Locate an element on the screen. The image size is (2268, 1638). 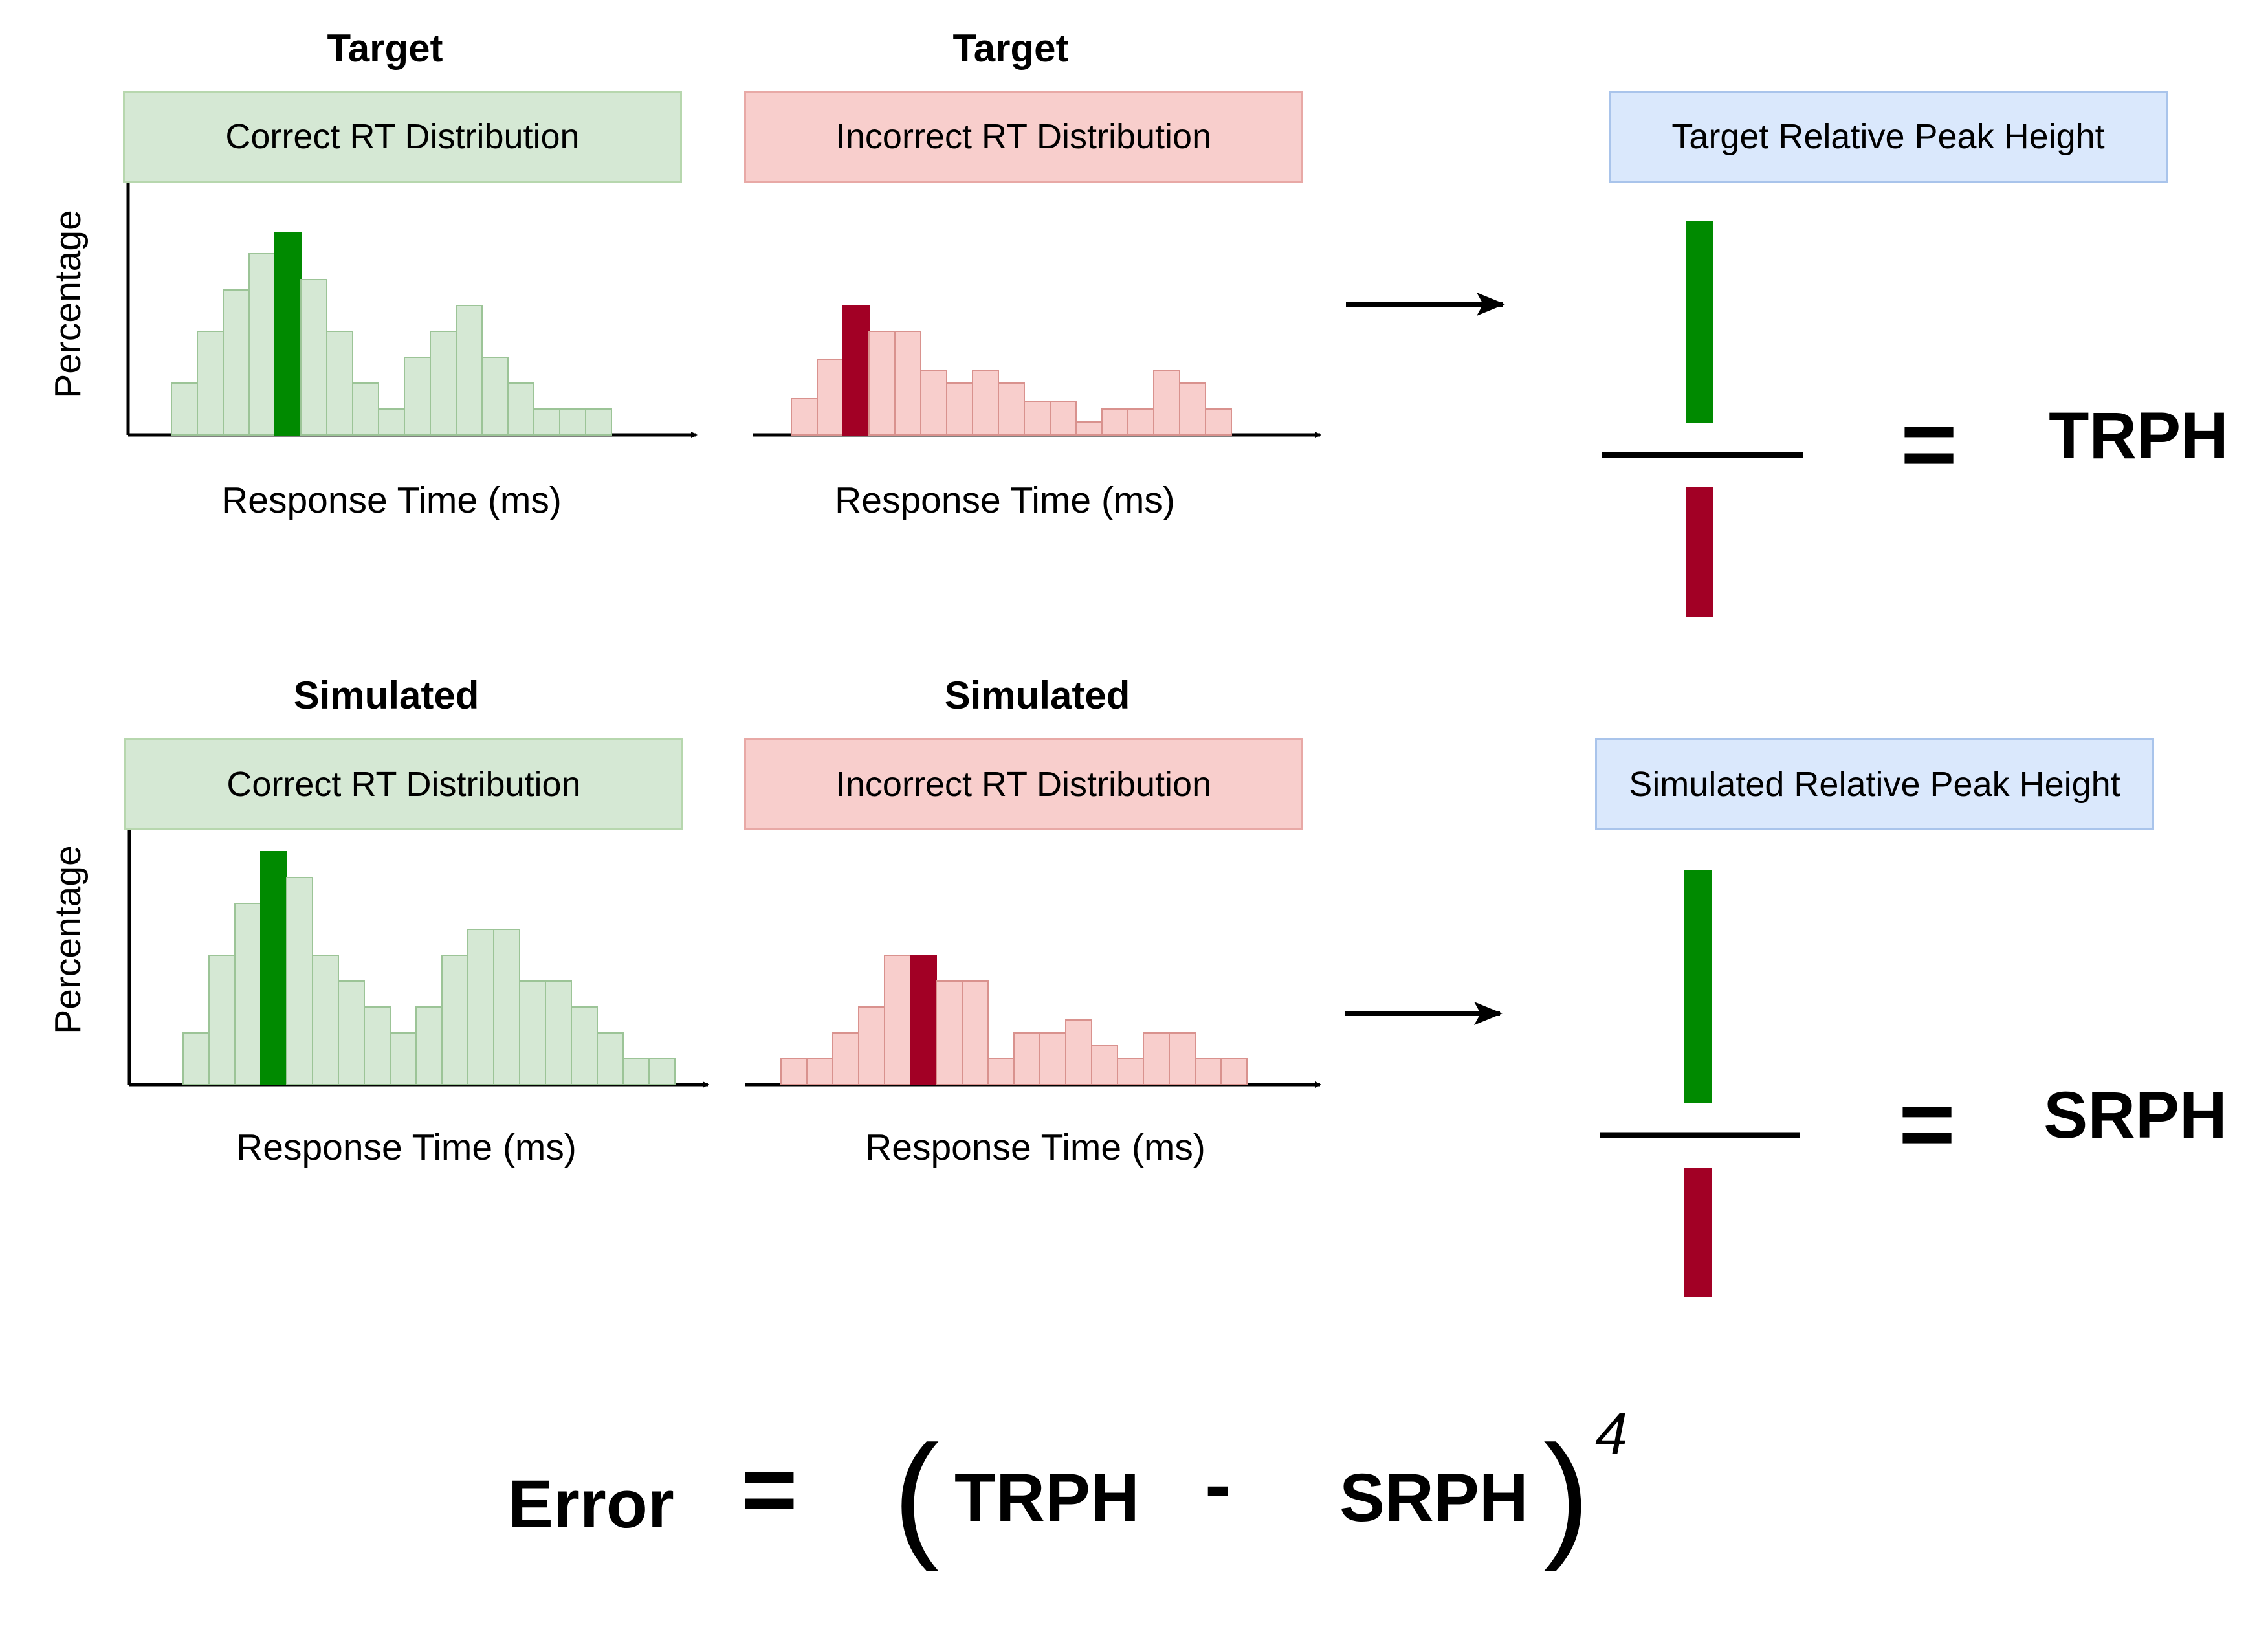
target-correct-title: Target is located at coordinates (385, 49).